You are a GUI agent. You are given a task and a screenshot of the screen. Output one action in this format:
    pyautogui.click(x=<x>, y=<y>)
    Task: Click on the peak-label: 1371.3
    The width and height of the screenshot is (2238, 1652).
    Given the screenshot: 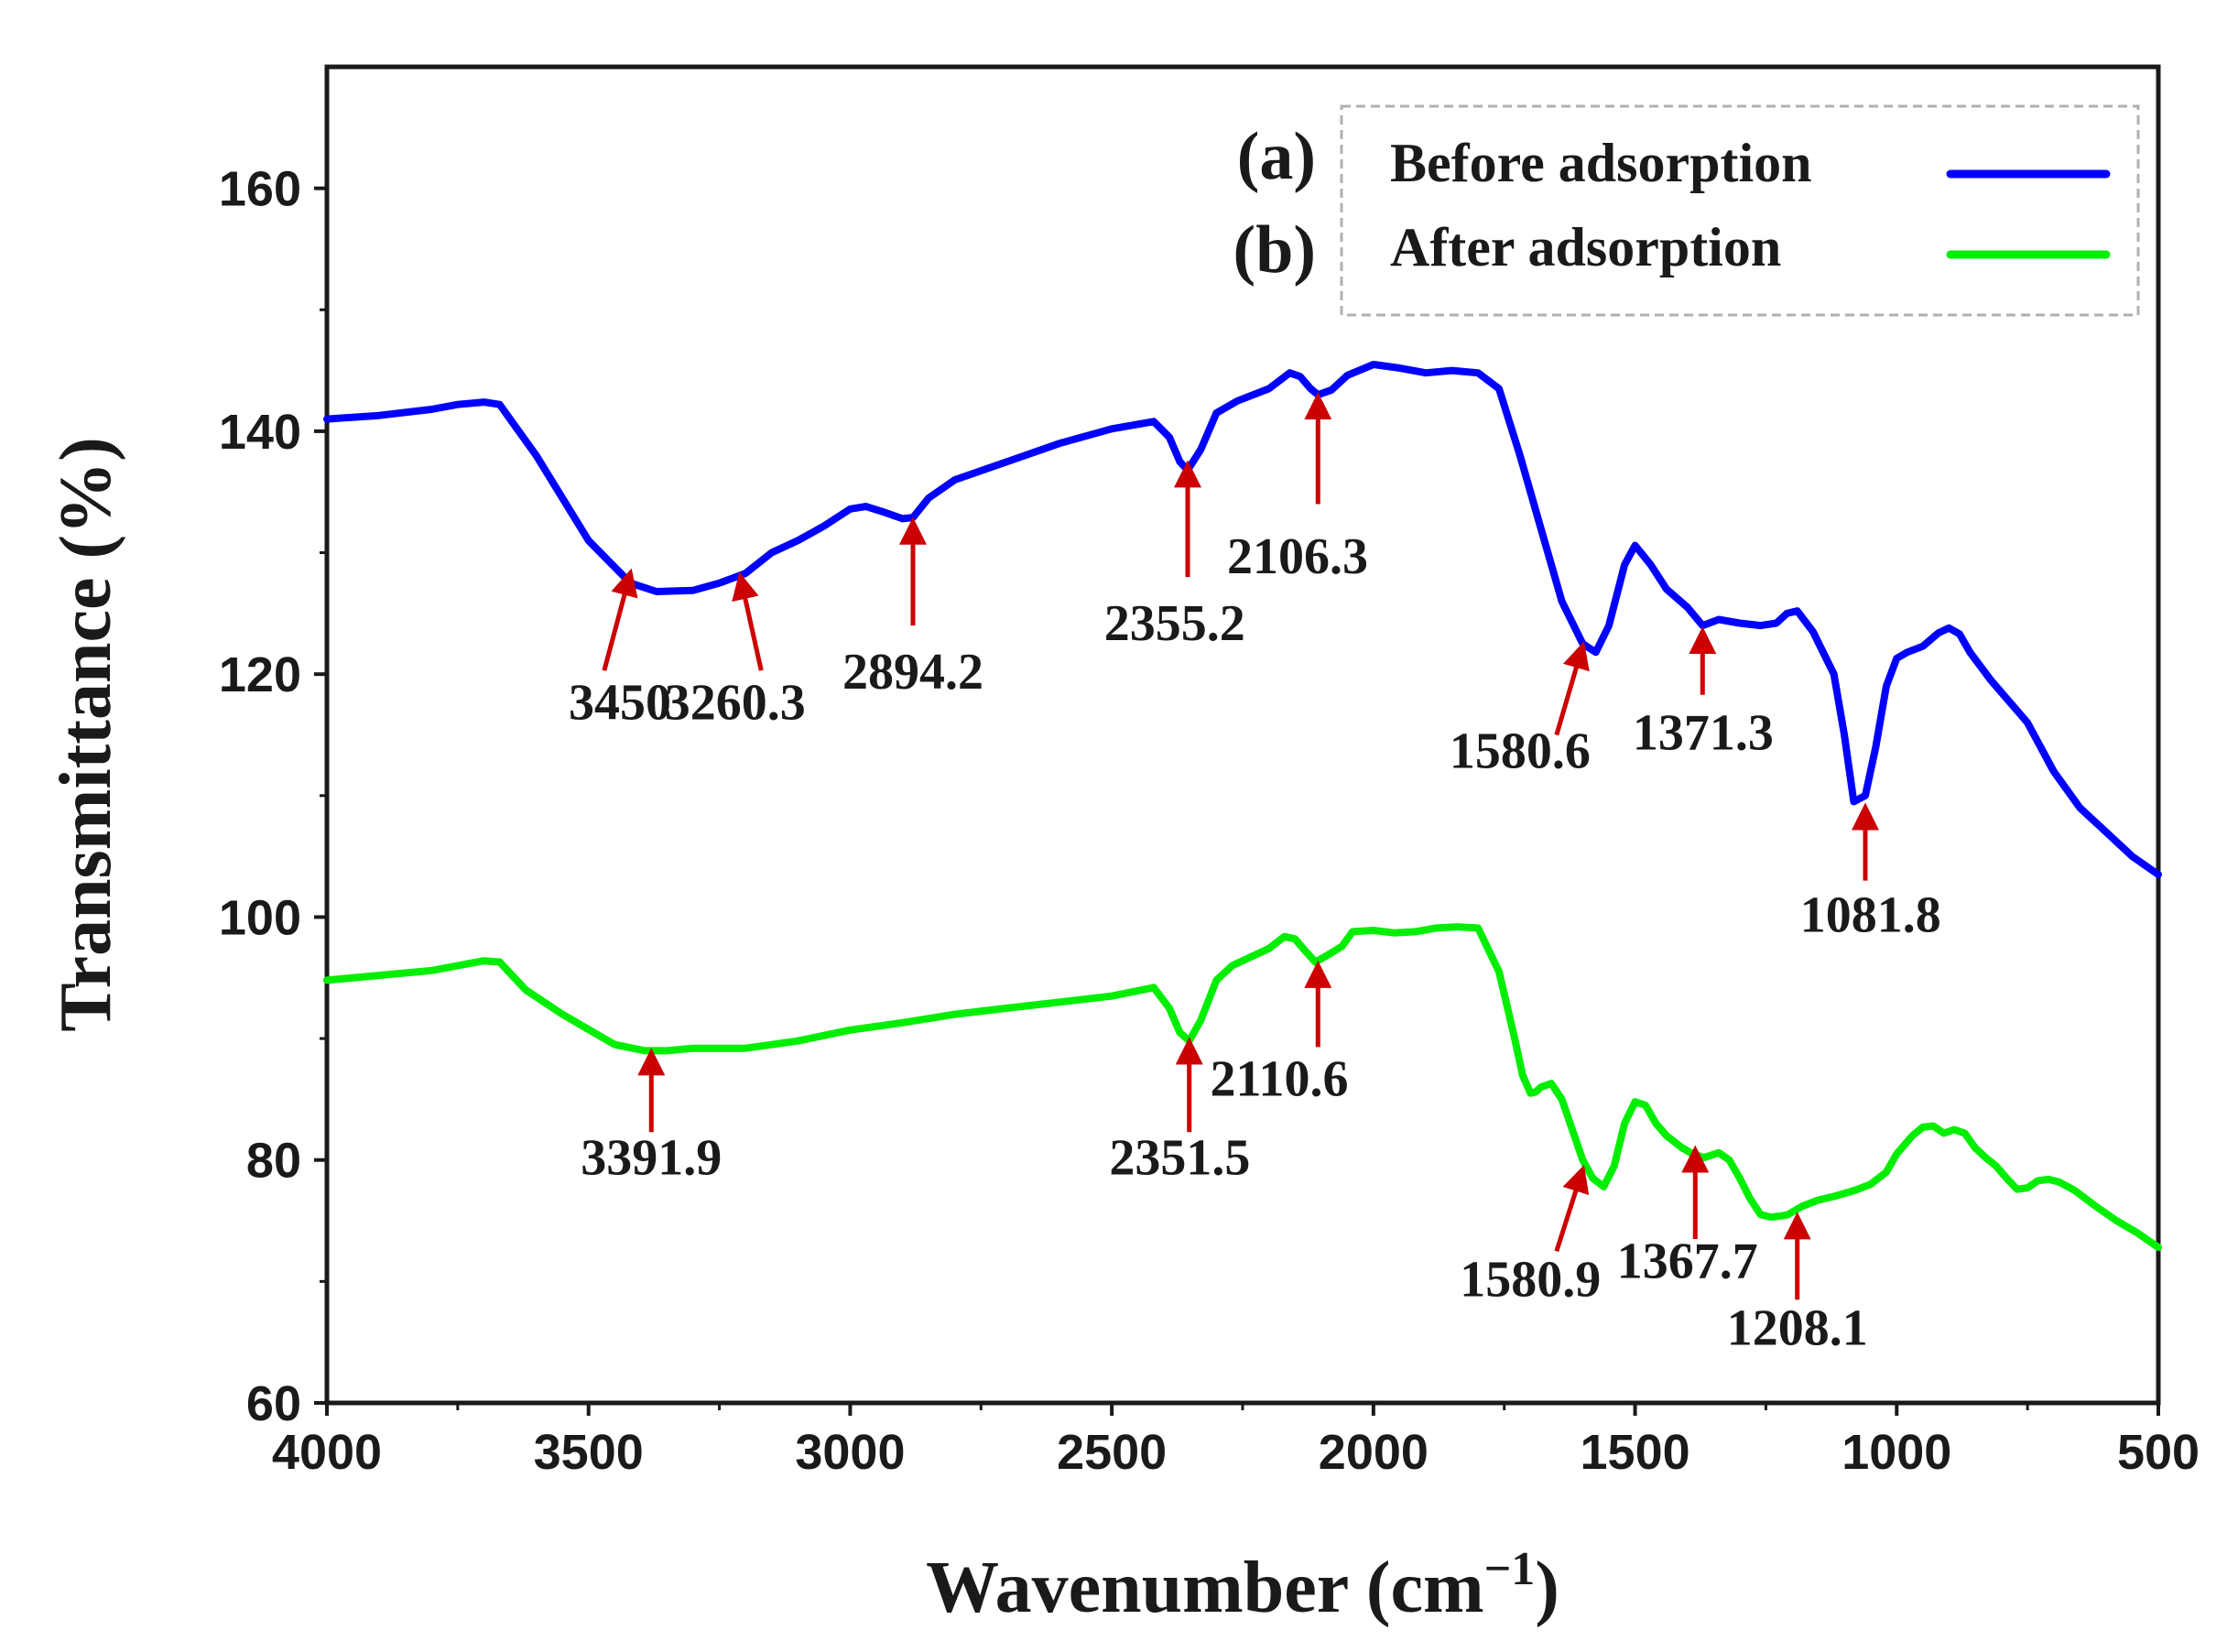 What is the action you would take?
    pyautogui.click(x=1703, y=732)
    